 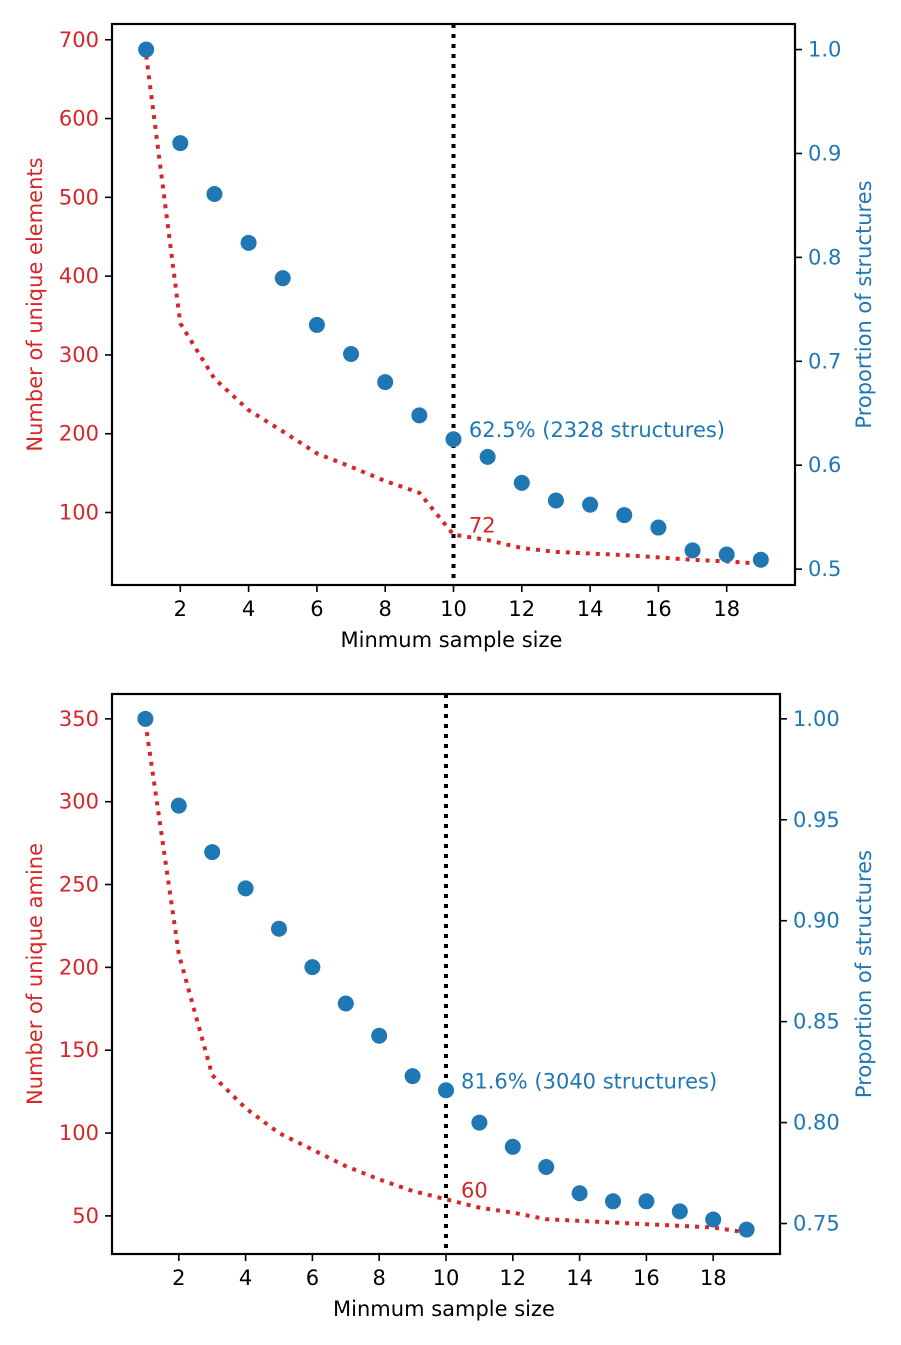 I want to click on right-y-tick-label: 0.5, so click(x=824, y=569).